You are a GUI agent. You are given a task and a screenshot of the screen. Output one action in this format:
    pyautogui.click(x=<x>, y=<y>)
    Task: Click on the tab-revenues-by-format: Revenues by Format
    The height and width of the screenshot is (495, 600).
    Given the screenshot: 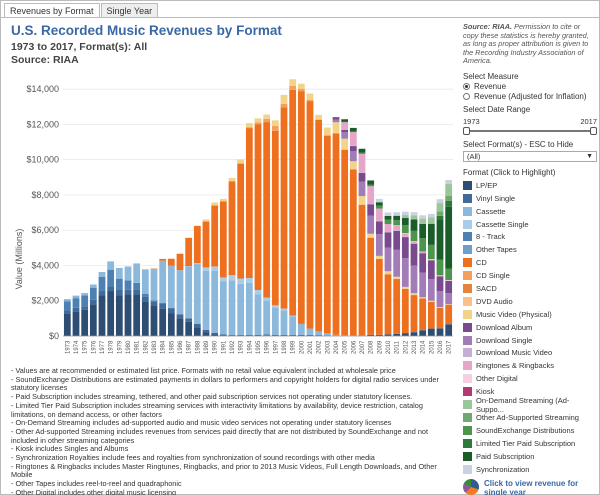 What is the action you would take?
    pyautogui.click(x=52, y=10)
    